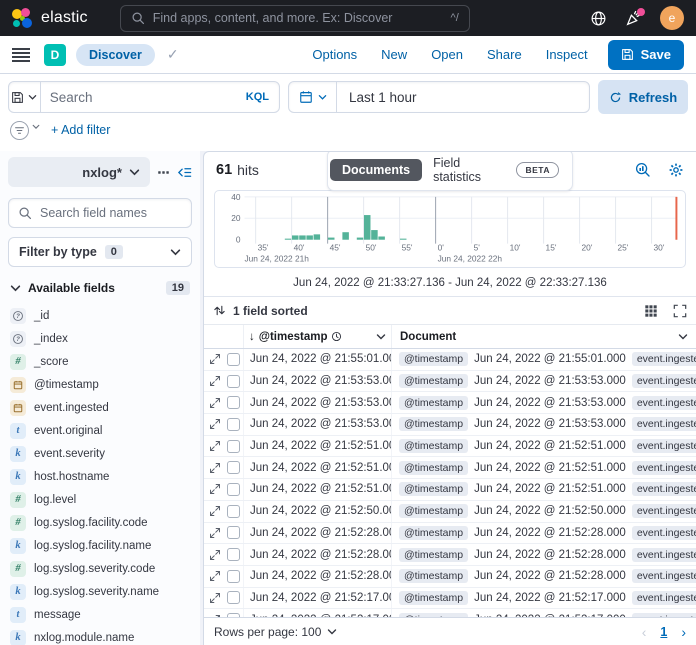 This screenshot has height=645, width=696. Describe the element at coordinates (138, 97) in the screenshot. I see `query-search-input` at that location.